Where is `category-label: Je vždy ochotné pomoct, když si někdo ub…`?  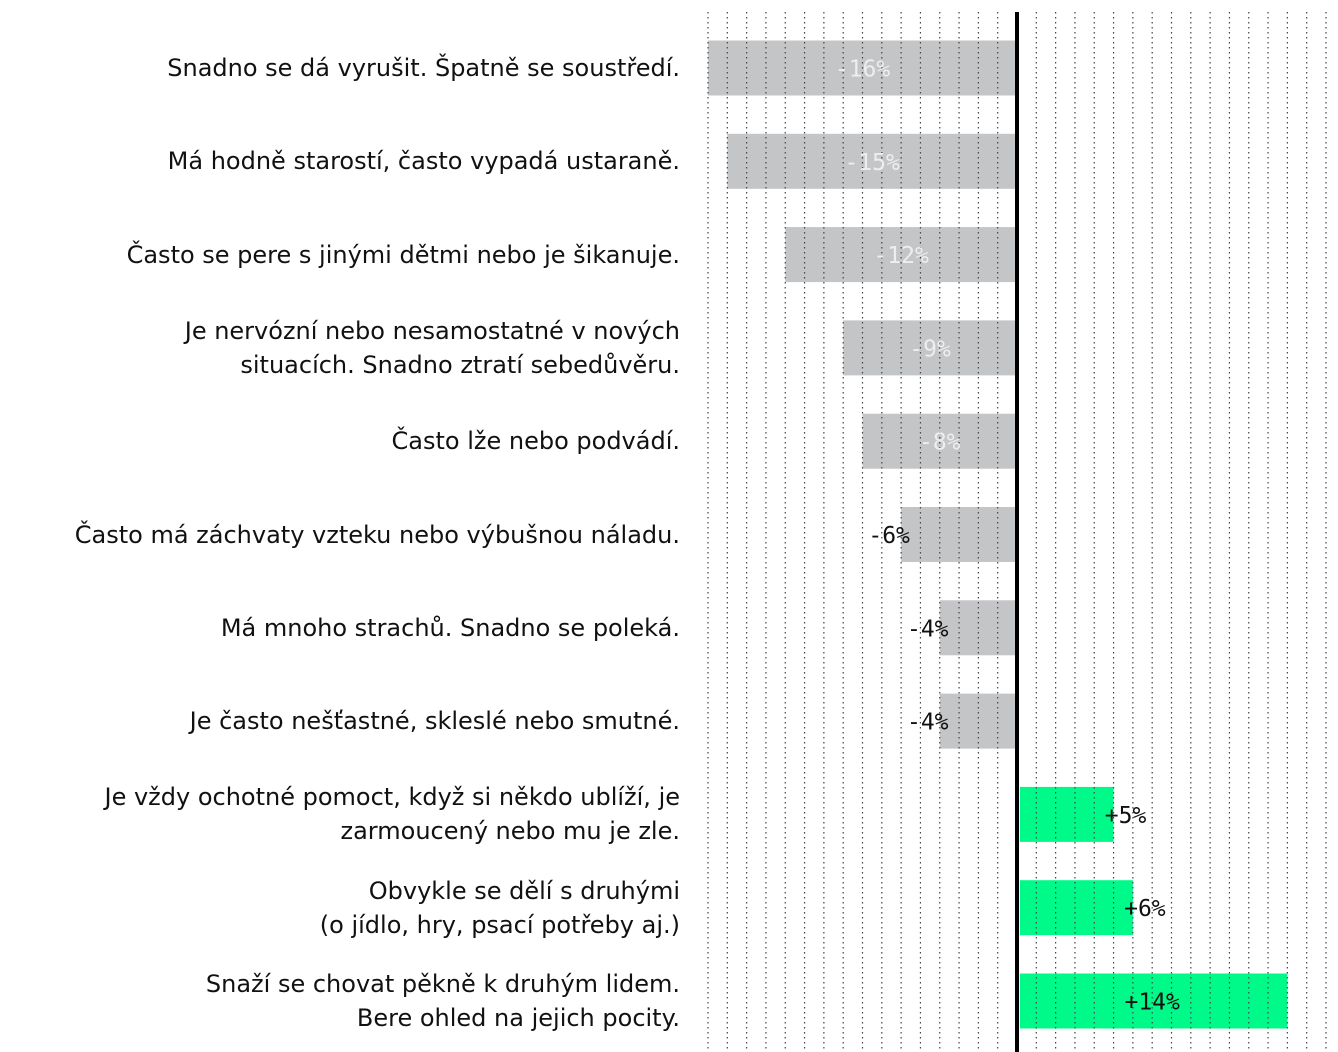 category-label: Je vždy ochotné pomoct, když si někdo ub… is located at coordinates (392, 814).